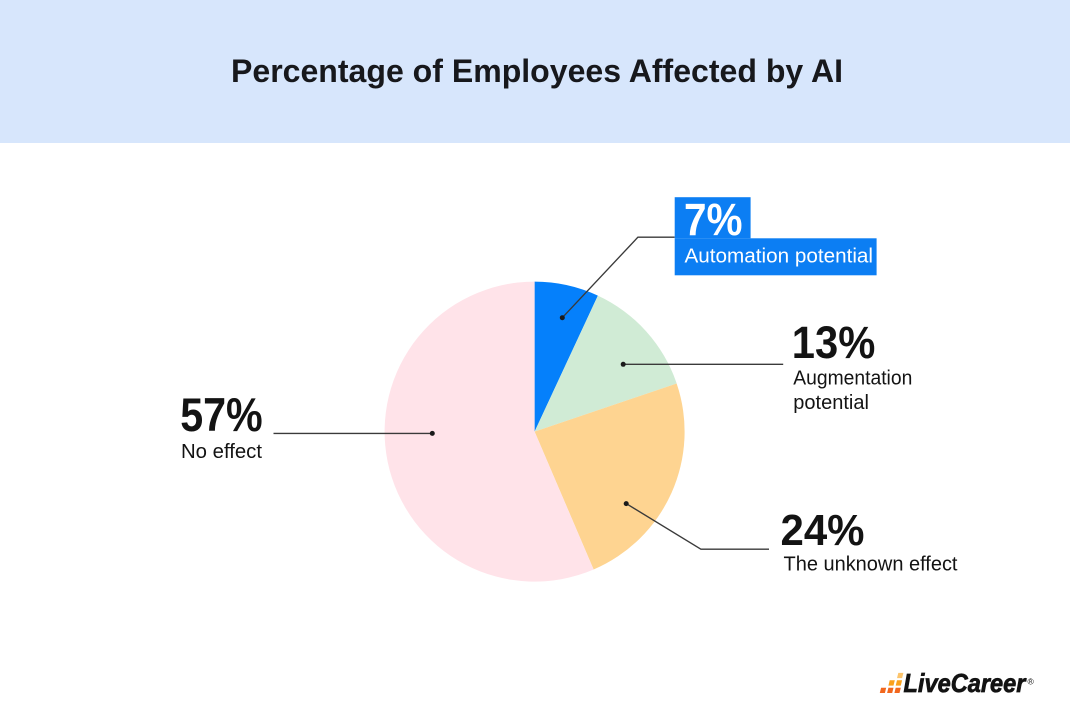  What do you see at coordinates (537, 71) in the screenshot?
I see `svg-text:Percentage of Employees Affect: Percentage of Employees Affected by AI` at bounding box center [537, 71].